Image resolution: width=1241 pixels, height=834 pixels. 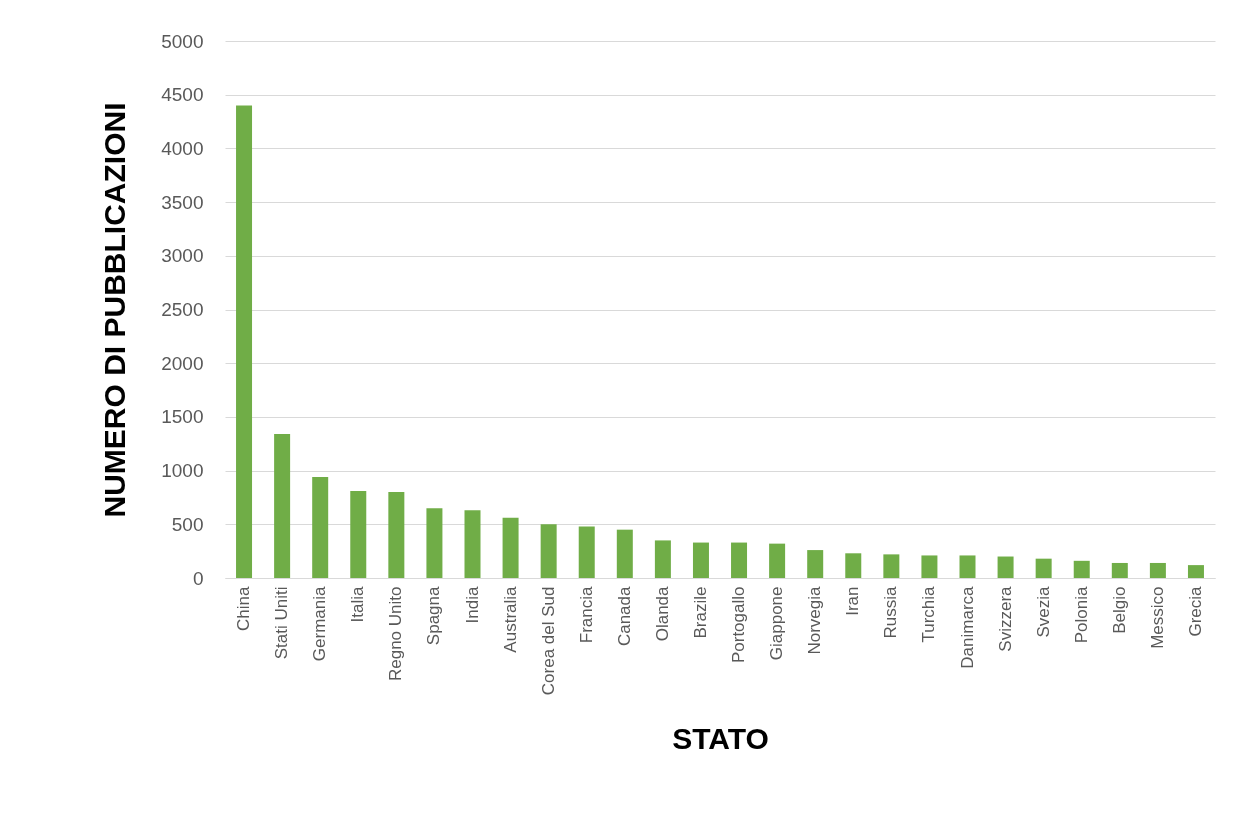 I want to click on x-tick-label: Danimarca, so click(x=967, y=627).